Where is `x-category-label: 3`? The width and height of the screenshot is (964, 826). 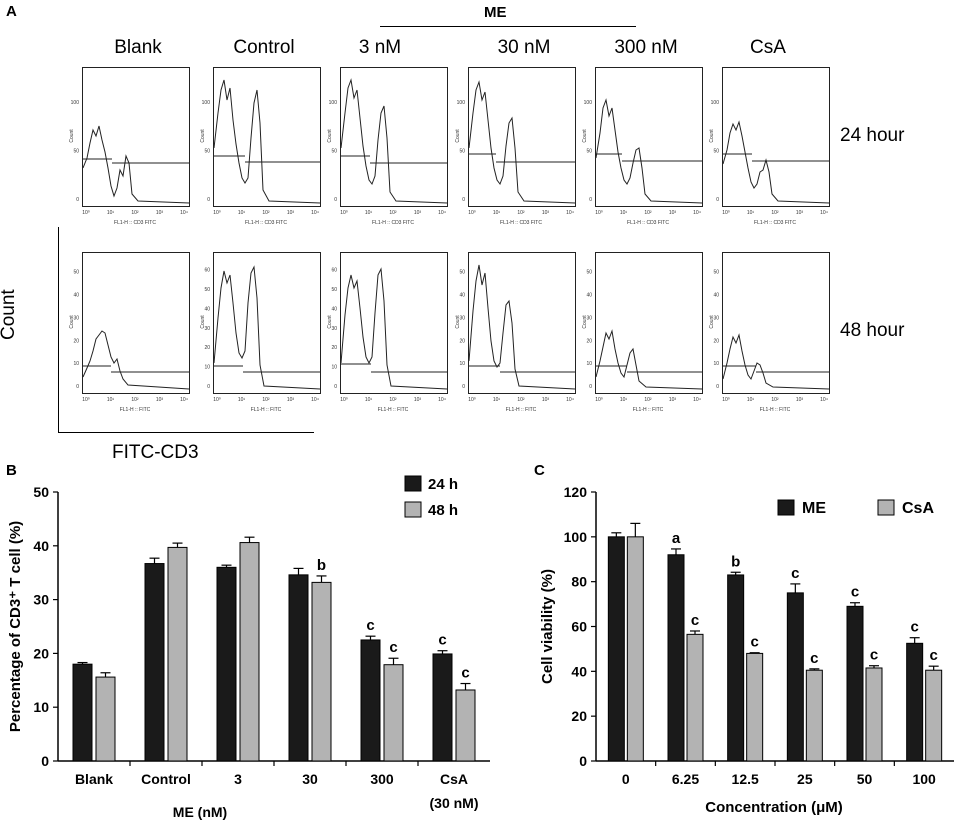
x-category-label: 3 is located at coordinates (238, 779).